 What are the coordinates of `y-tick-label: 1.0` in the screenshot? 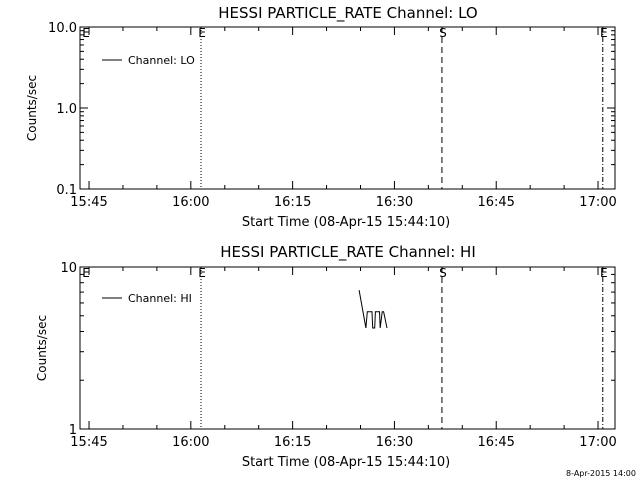 It's located at (66, 109).